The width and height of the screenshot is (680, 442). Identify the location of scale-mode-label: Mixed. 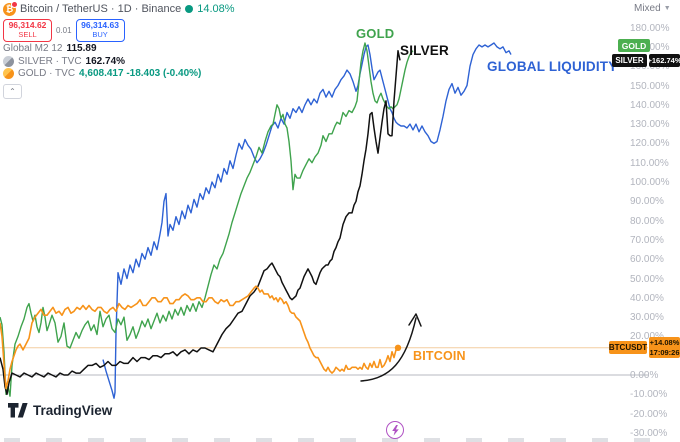
(647, 8).